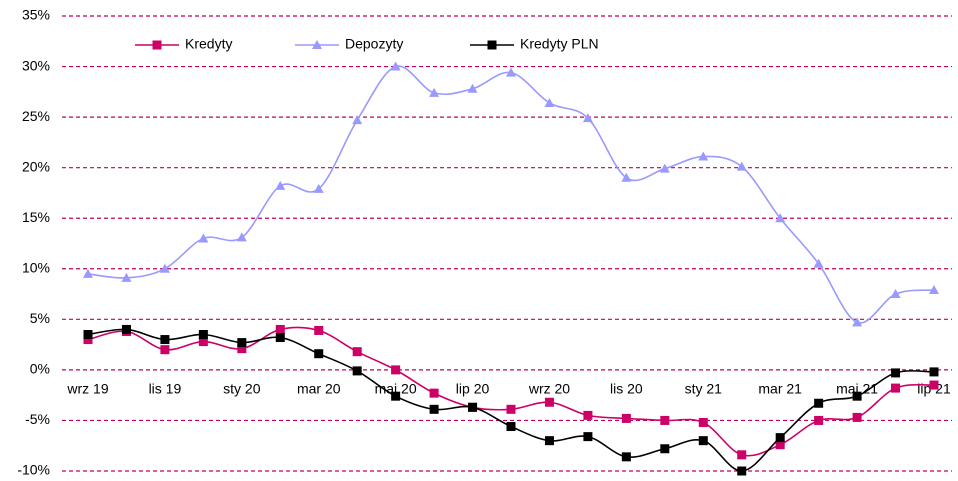  What do you see at coordinates (473, 389) in the screenshot?
I see `x-tick-label: lip 20` at bounding box center [473, 389].